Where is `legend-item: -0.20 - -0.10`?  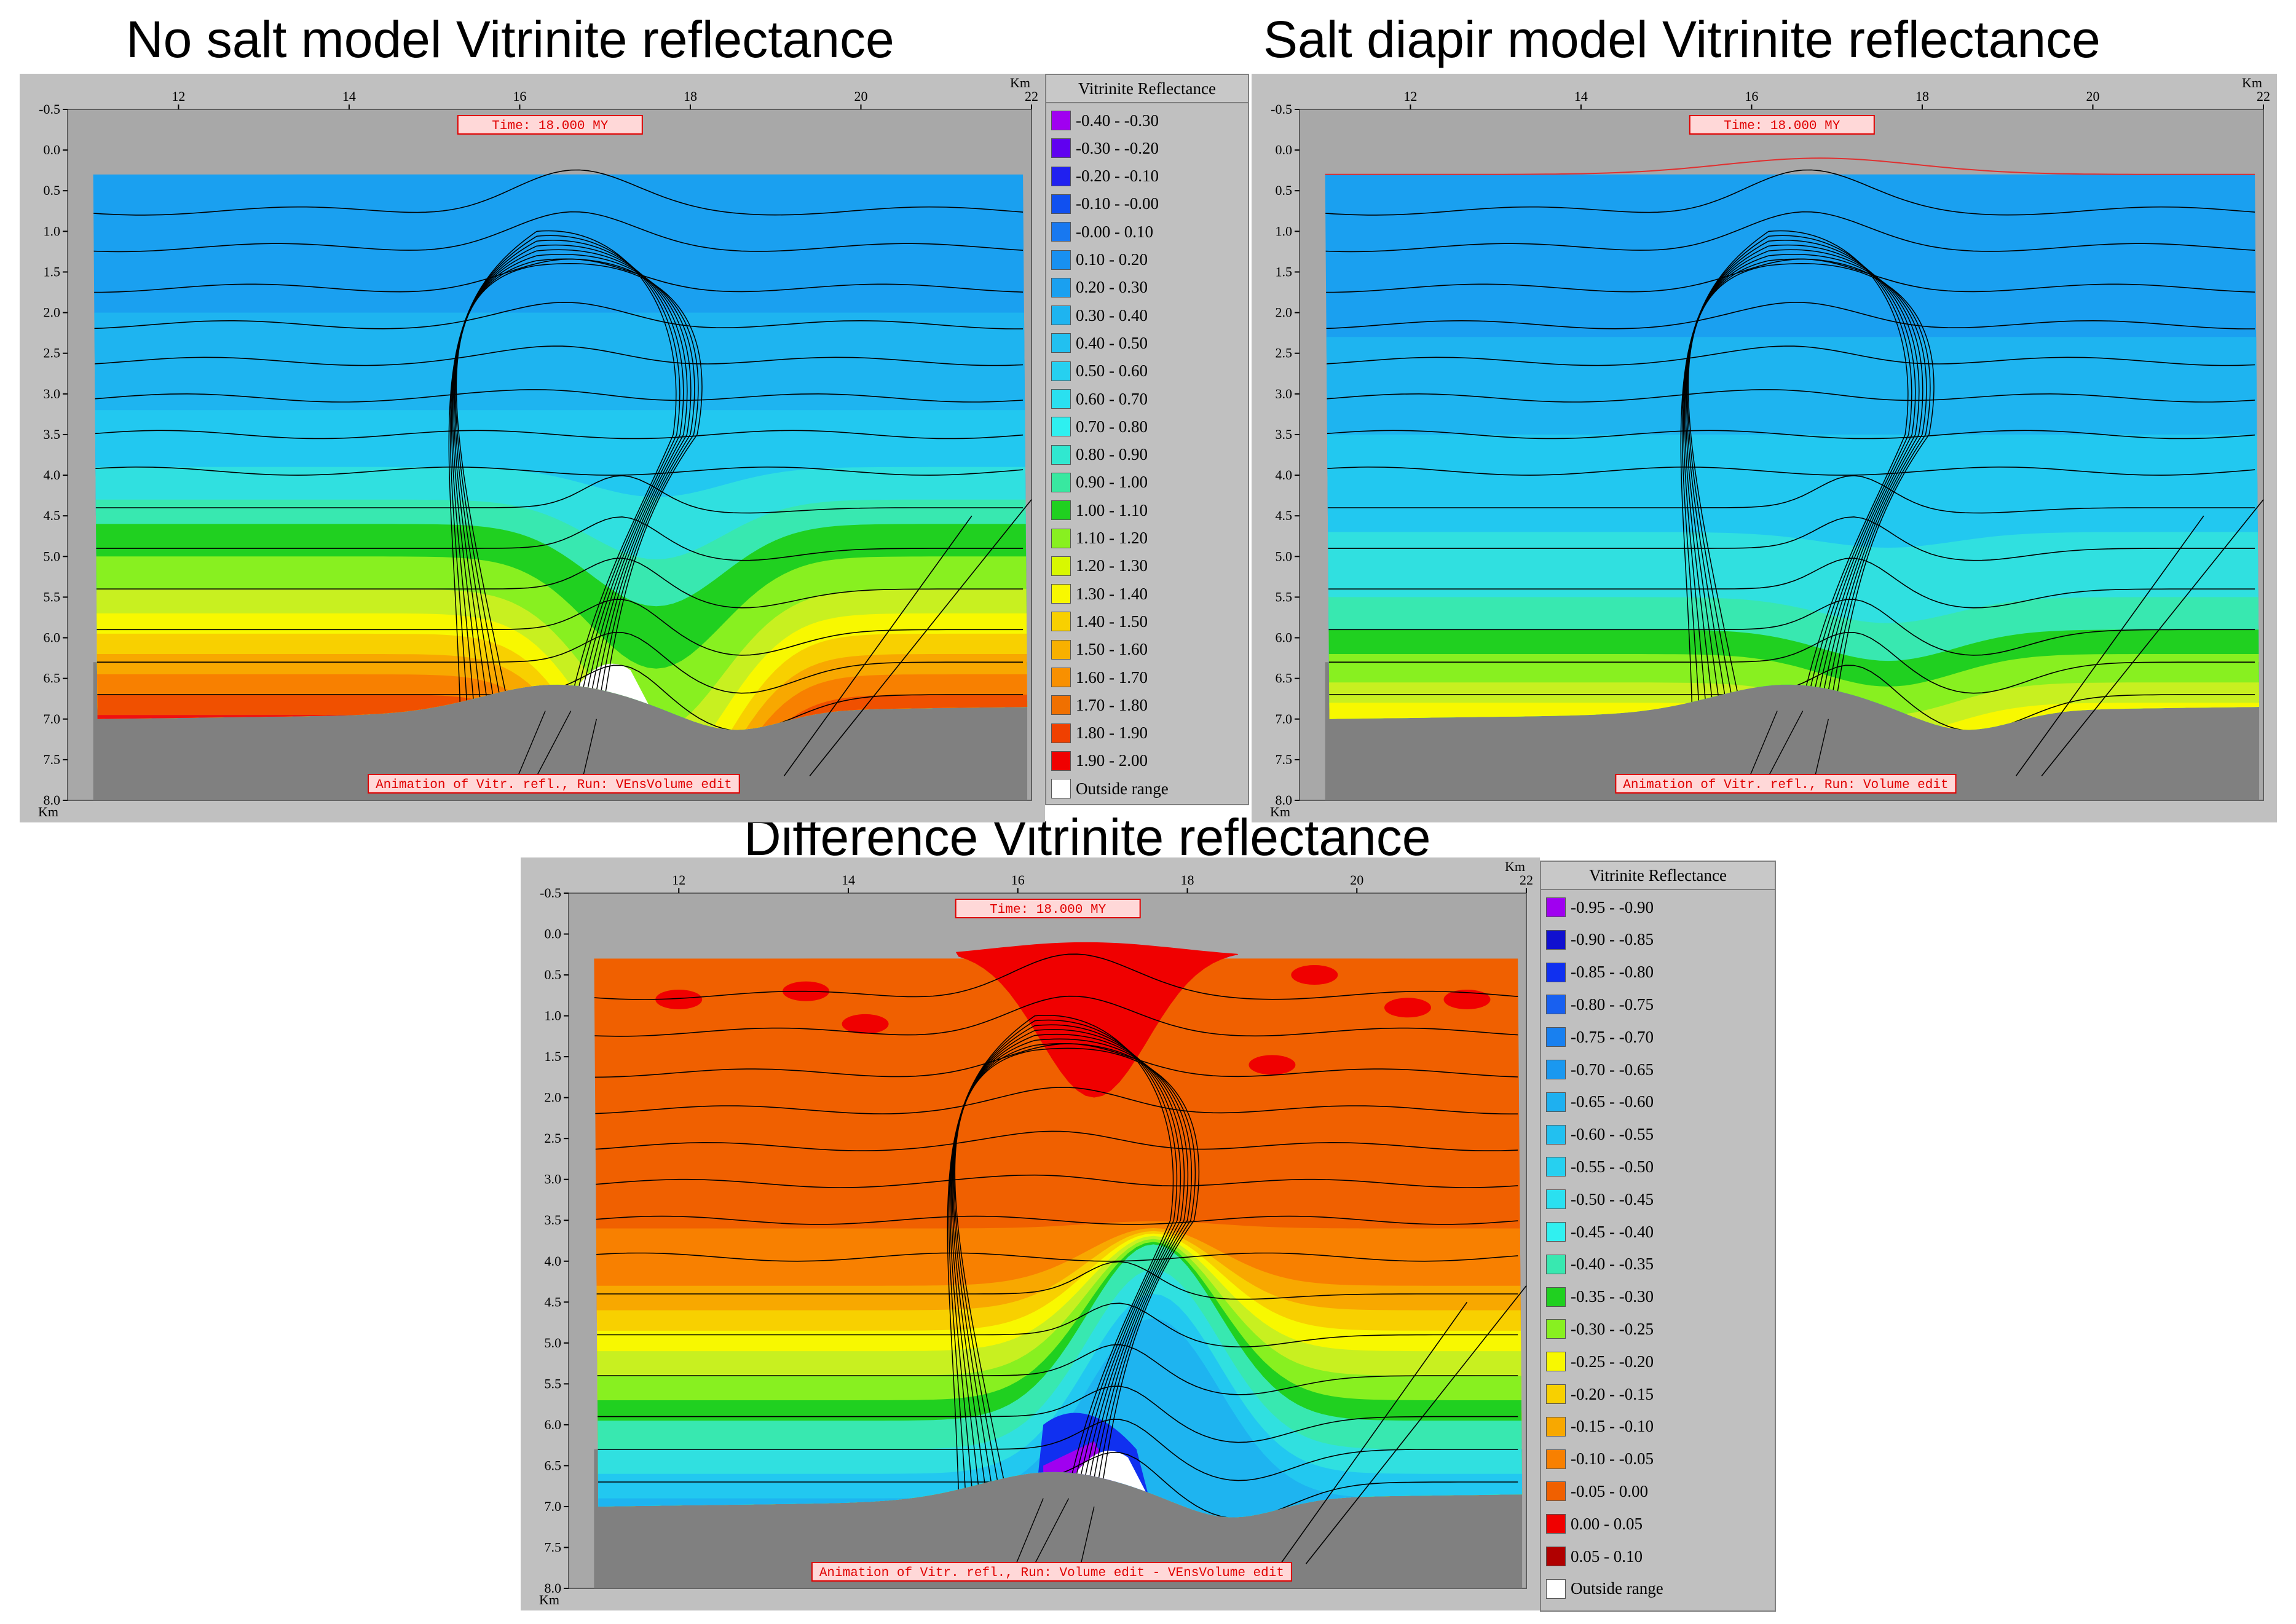 legend-item: -0.20 - -0.10 is located at coordinates (1105, 176).